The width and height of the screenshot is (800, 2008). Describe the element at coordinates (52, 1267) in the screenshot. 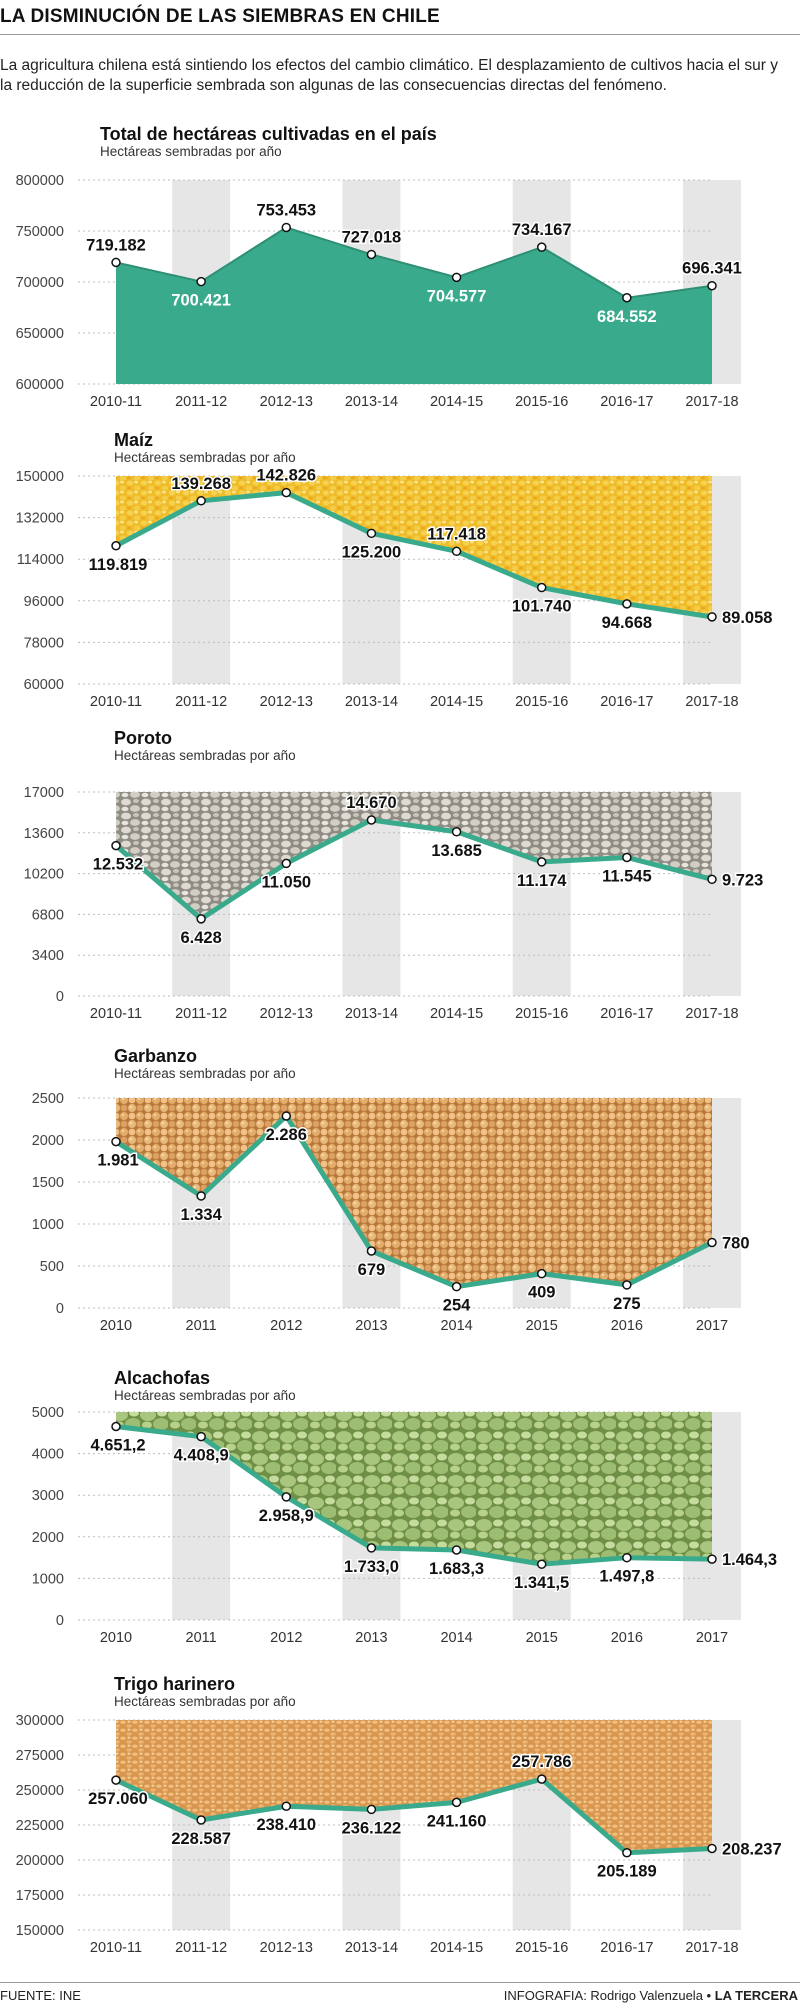

I see `y-tick-label: 500` at that location.